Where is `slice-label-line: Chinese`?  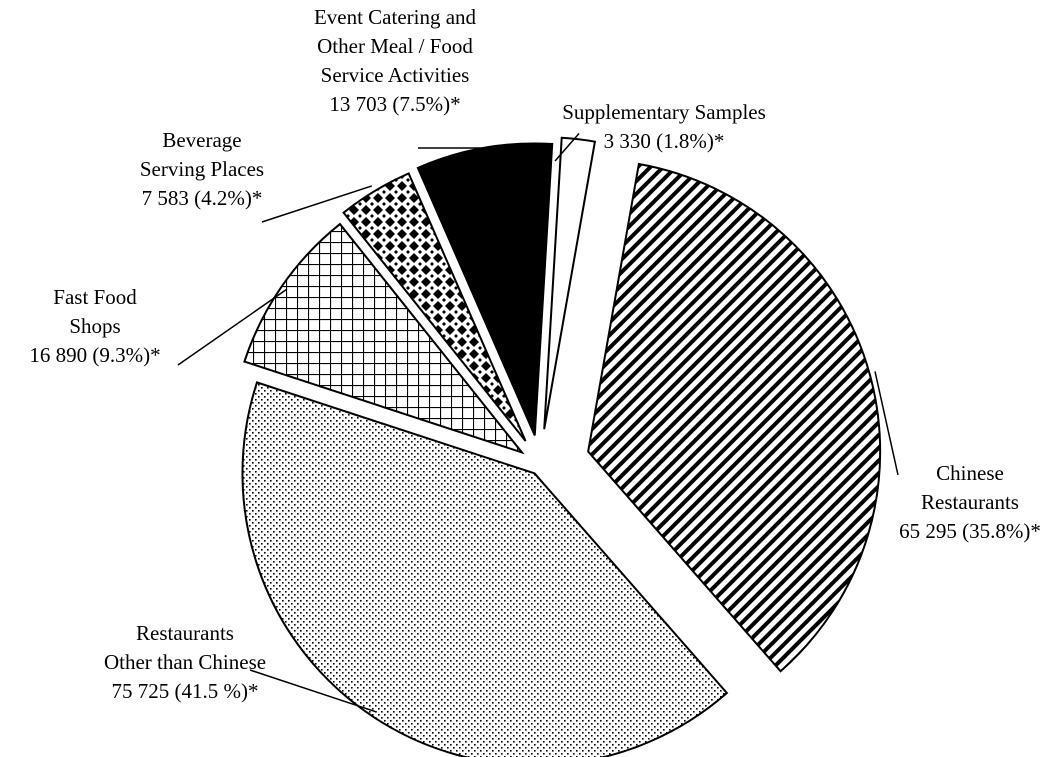 slice-label-line: Chinese is located at coordinates (970, 473).